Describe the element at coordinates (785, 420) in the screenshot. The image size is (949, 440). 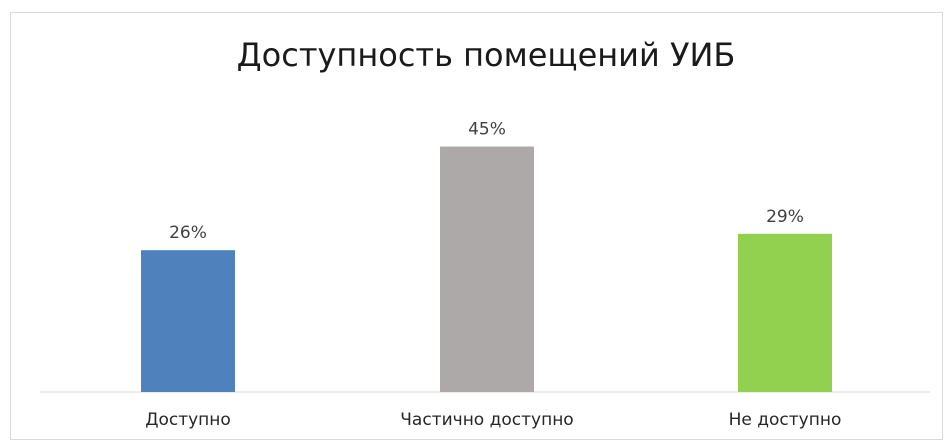
I see `category-label-3: Не доступно` at that location.